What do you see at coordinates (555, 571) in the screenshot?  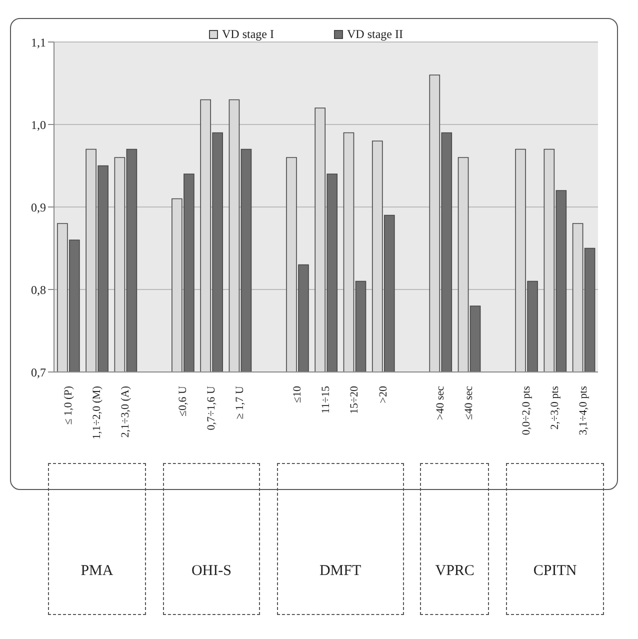 I see `text: CPITN` at bounding box center [555, 571].